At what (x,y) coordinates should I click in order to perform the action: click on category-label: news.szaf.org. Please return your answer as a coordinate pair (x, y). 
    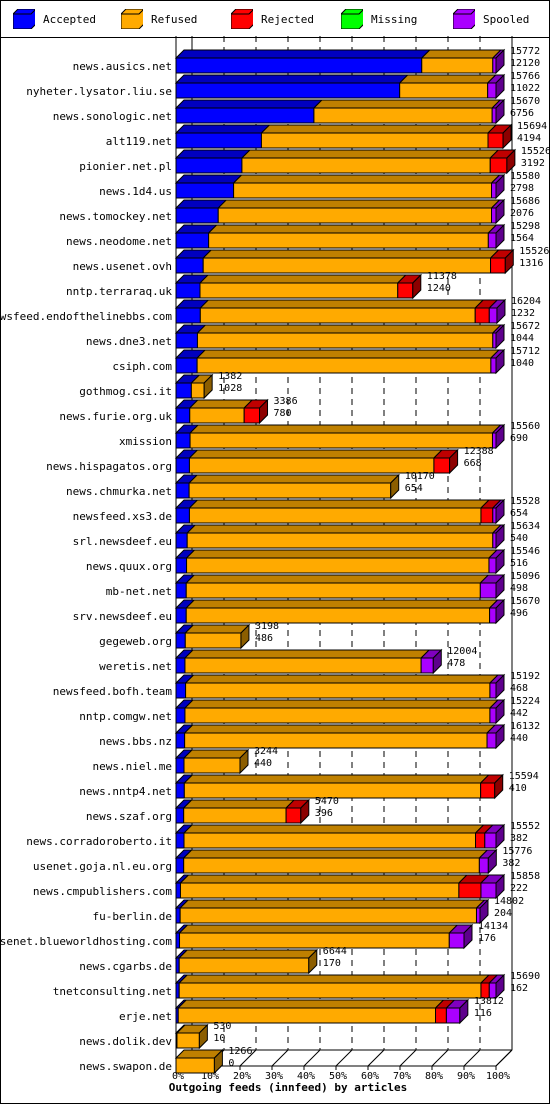
    Looking at the image, I should click on (129, 816).